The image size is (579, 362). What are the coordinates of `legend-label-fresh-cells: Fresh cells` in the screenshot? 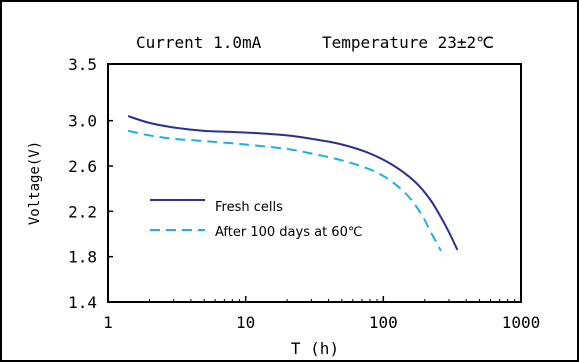 It's located at (249, 207).